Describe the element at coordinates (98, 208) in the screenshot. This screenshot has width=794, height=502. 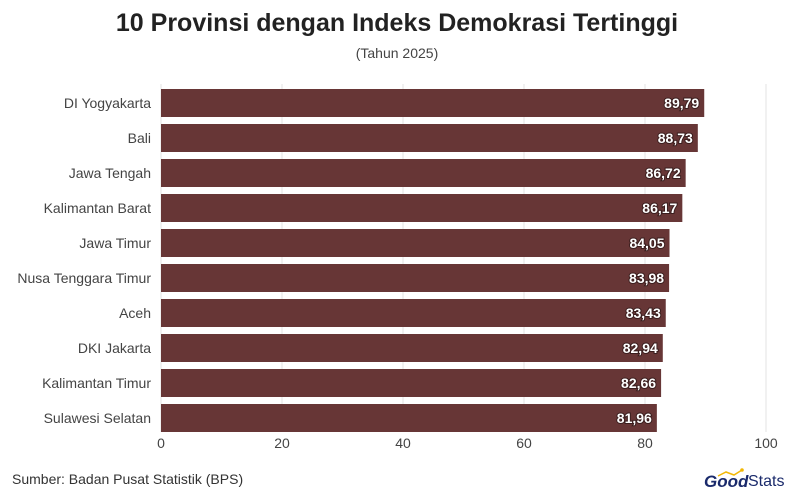
I see `category-label: Kalimantan Barat` at that location.